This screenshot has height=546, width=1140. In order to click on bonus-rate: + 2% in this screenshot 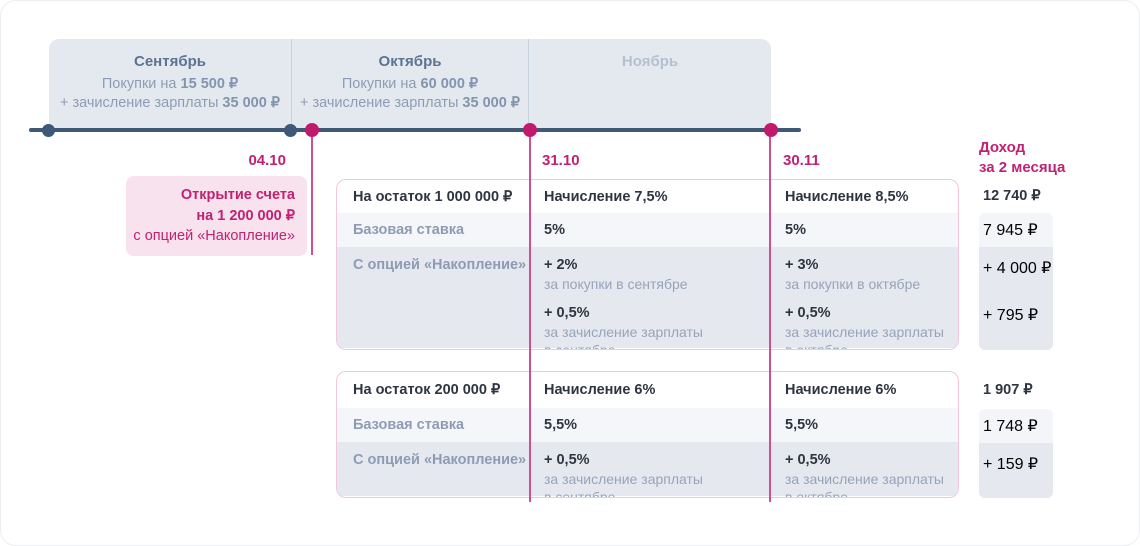, I will do `click(561, 265)`.